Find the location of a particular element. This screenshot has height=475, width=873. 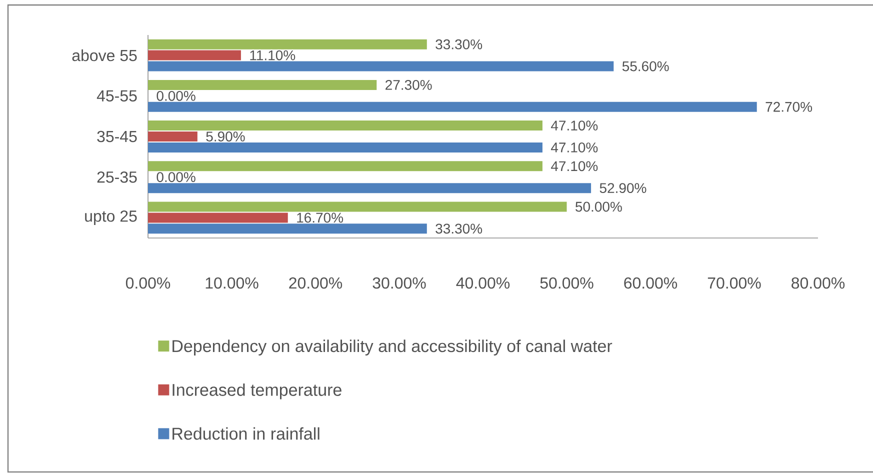

data-label: 5.90% is located at coordinates (225, 137).